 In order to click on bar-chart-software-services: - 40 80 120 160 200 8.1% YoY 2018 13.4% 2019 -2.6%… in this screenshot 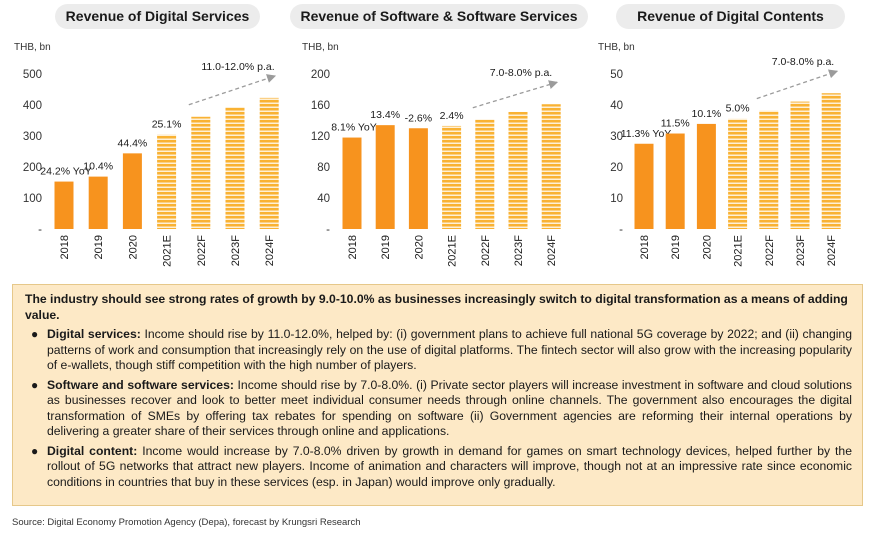, I will do `click(436, 167)`.